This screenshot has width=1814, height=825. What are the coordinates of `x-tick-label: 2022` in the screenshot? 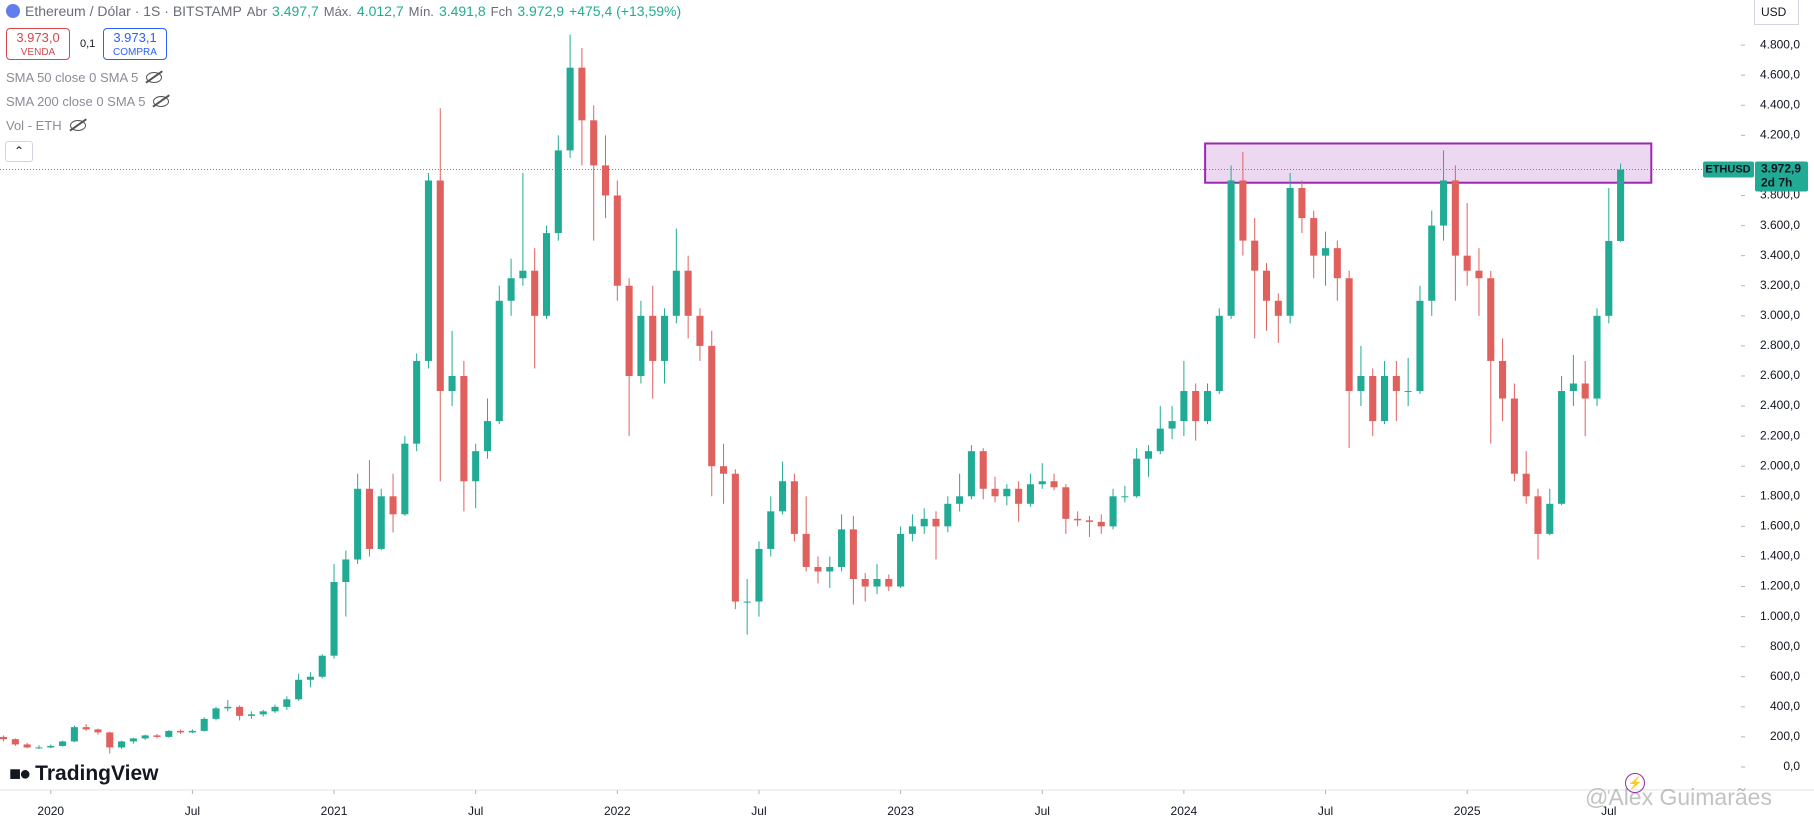 It's located at (617, 811).